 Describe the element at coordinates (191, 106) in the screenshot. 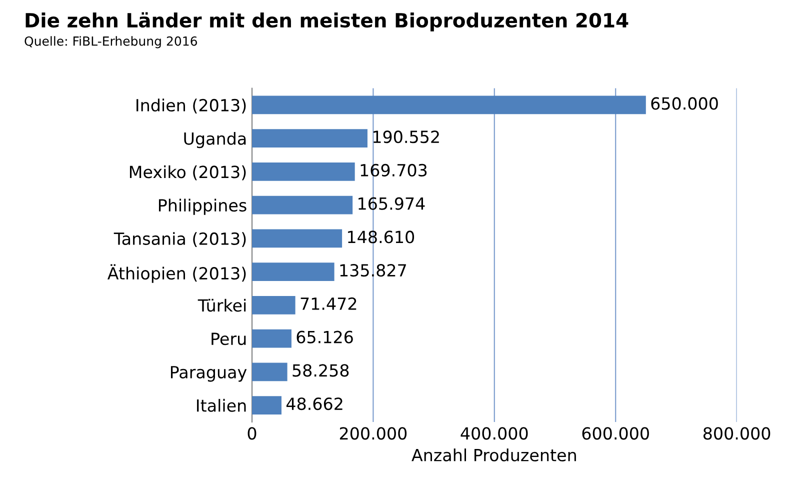

I see `y-tick-label: Indien (2013)` at that location.